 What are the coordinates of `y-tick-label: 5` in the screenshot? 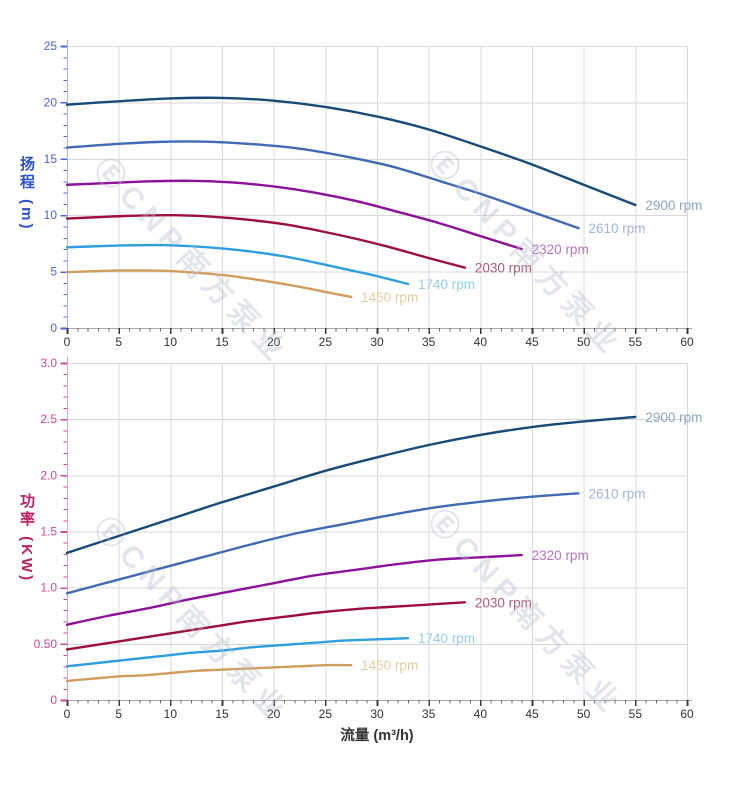 It's located at (53, 272).